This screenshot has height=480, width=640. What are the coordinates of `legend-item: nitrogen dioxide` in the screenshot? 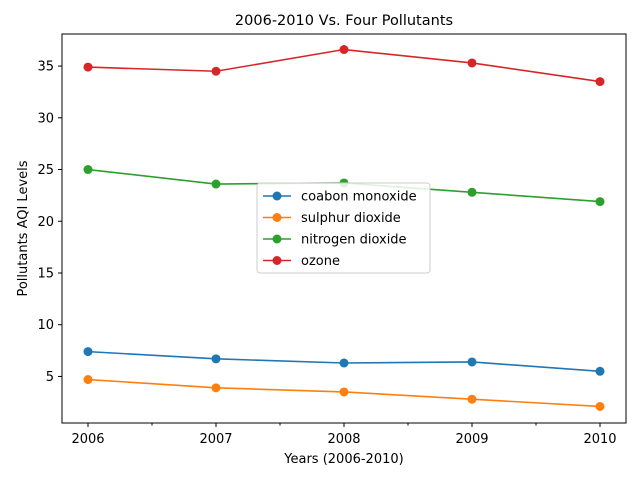 It's located at (335, 240).